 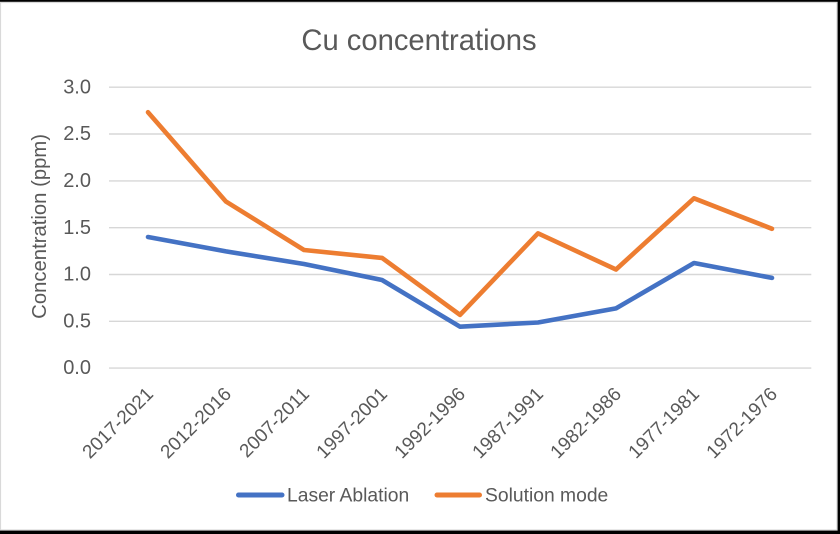 What do you see at coordinates (742, 423) in the screenshot?
I see `svg-text: 1972-1976` at bounding box center [742, 423].